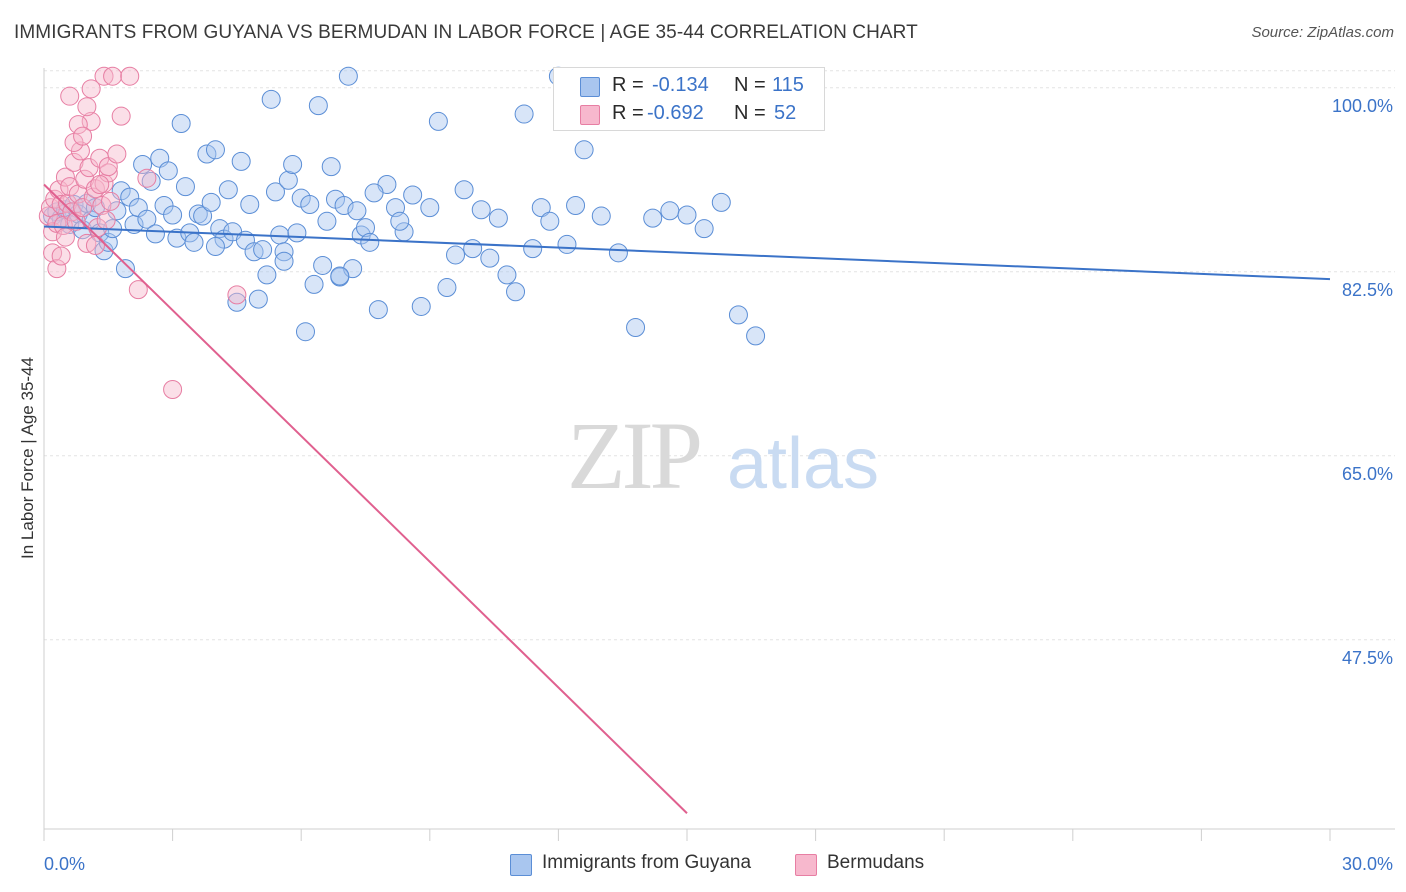 Image resolution: width=1406 pixels, height=892 pixels. Describe the element at coordinates (723, 455) in the screenshot. I see `watermark: ZIP atlas` at that location.